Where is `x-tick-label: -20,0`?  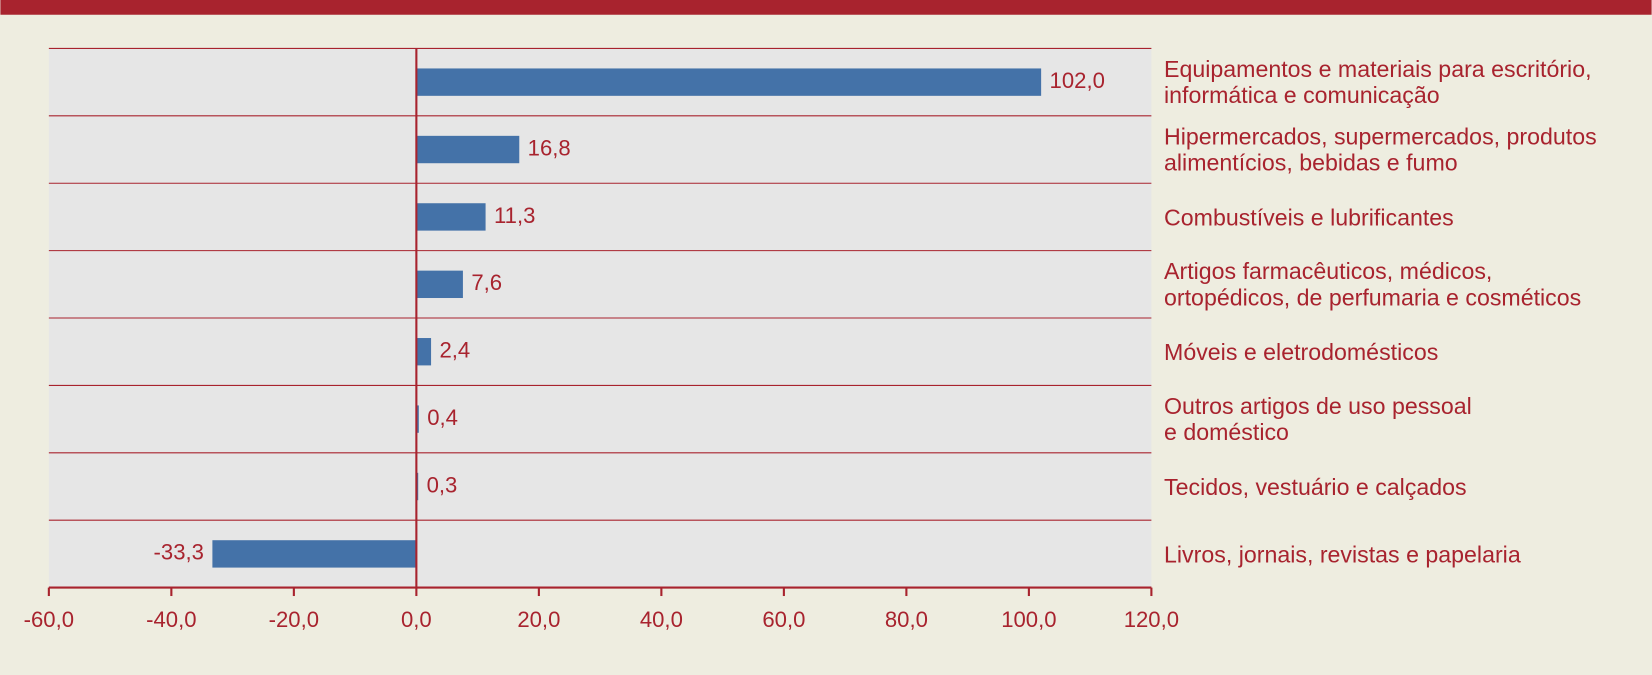
x-tick-label: -20,0 is located at coordinates (294, 619).